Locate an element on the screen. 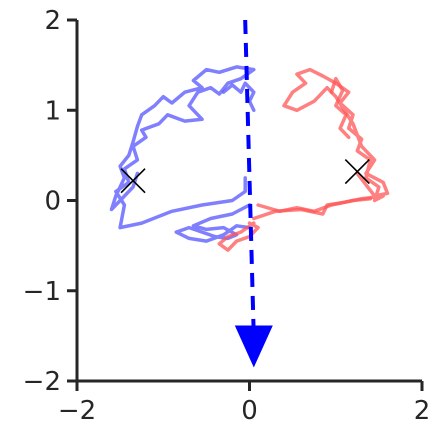 This screenshot has height=442, width=442. direction-arrow is located at coordinates (253, 193).